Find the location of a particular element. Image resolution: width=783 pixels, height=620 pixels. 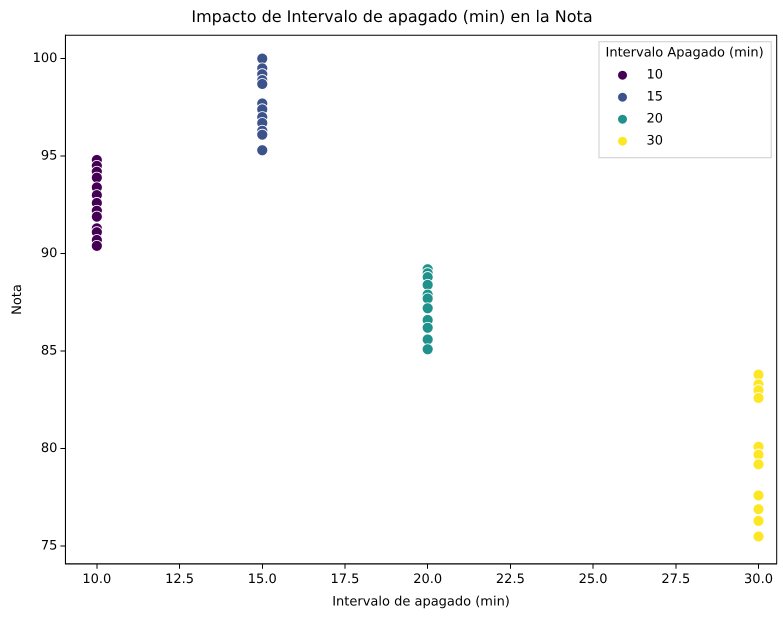

legend-label: 15 is located at coordinates (655, 97).